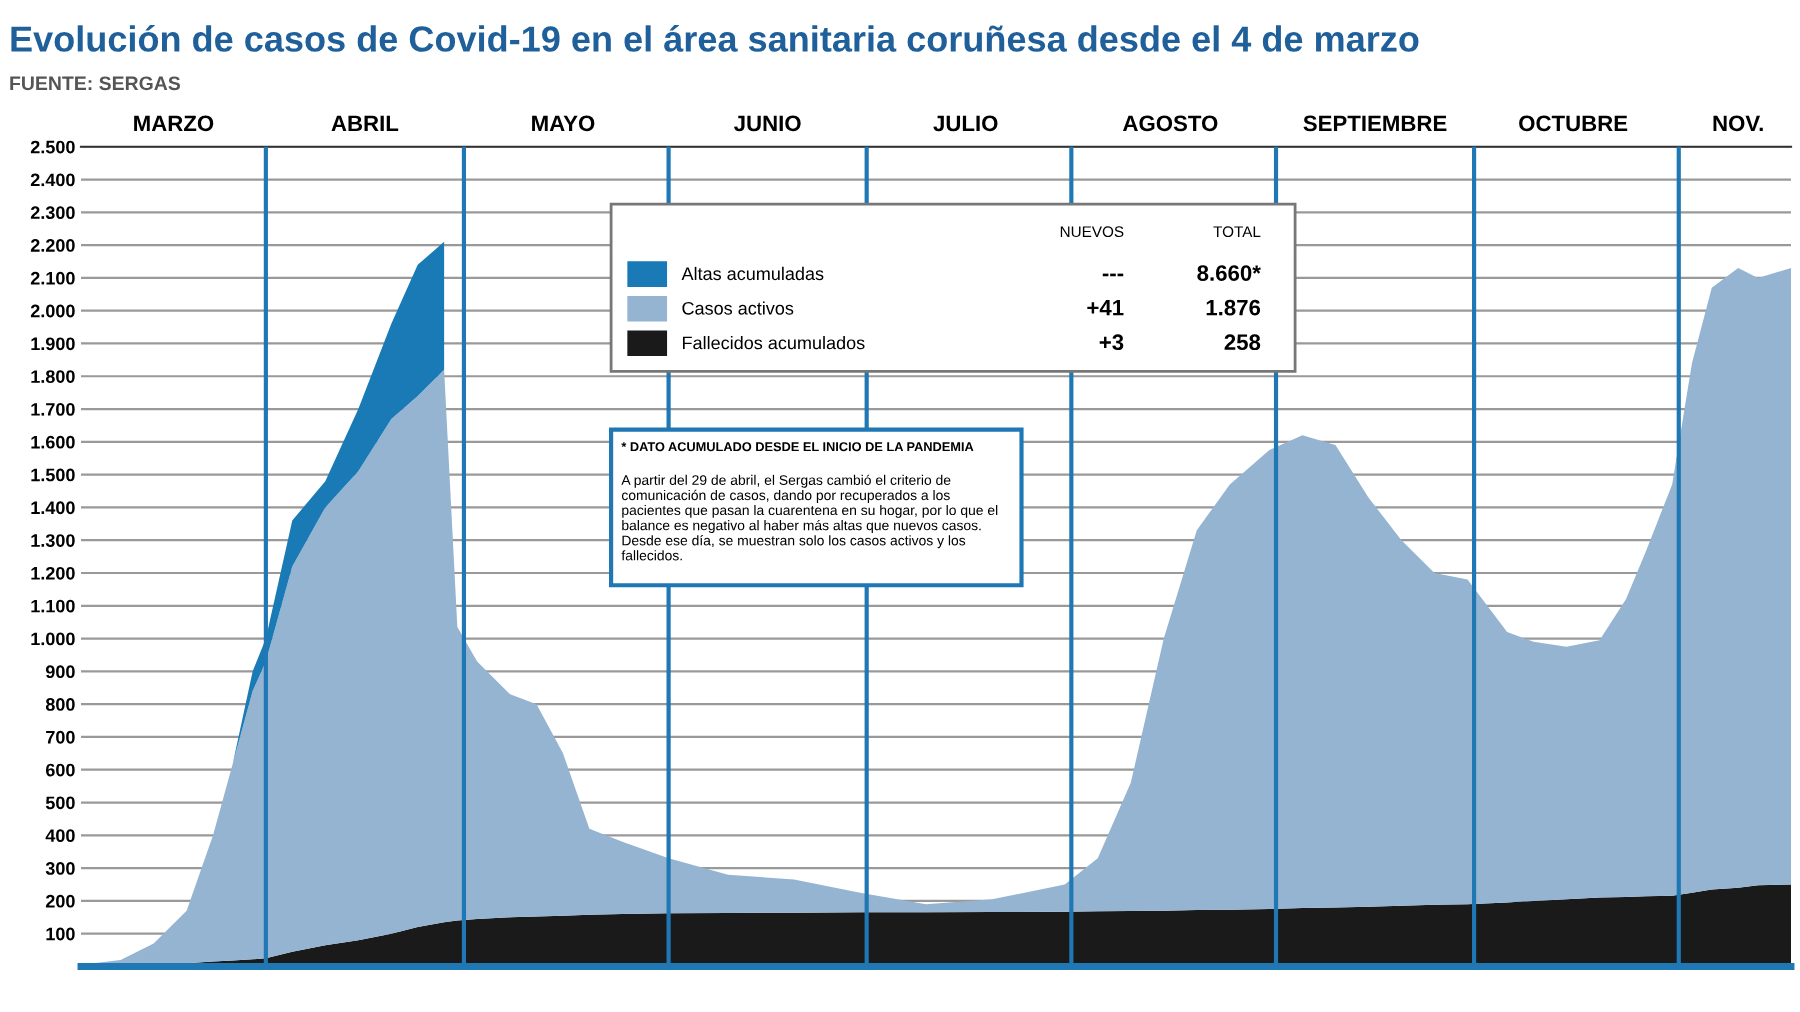 Image resolution: width=1800 pixels, height=1012 pixels. Describe the element at coordinates (1111, 342) in the screenshot. I see `annotation: +3` at that location.